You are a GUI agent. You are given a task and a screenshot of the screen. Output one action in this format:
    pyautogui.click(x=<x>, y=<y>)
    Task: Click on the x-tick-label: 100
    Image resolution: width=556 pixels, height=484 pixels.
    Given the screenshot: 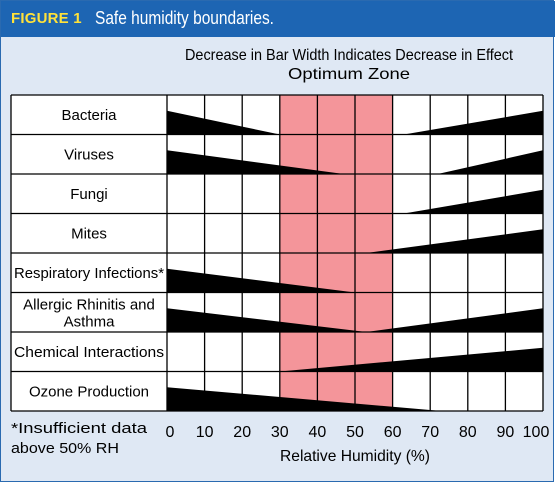 What is the action you would take?
    pyautogui.click(x=536, y=432)
    